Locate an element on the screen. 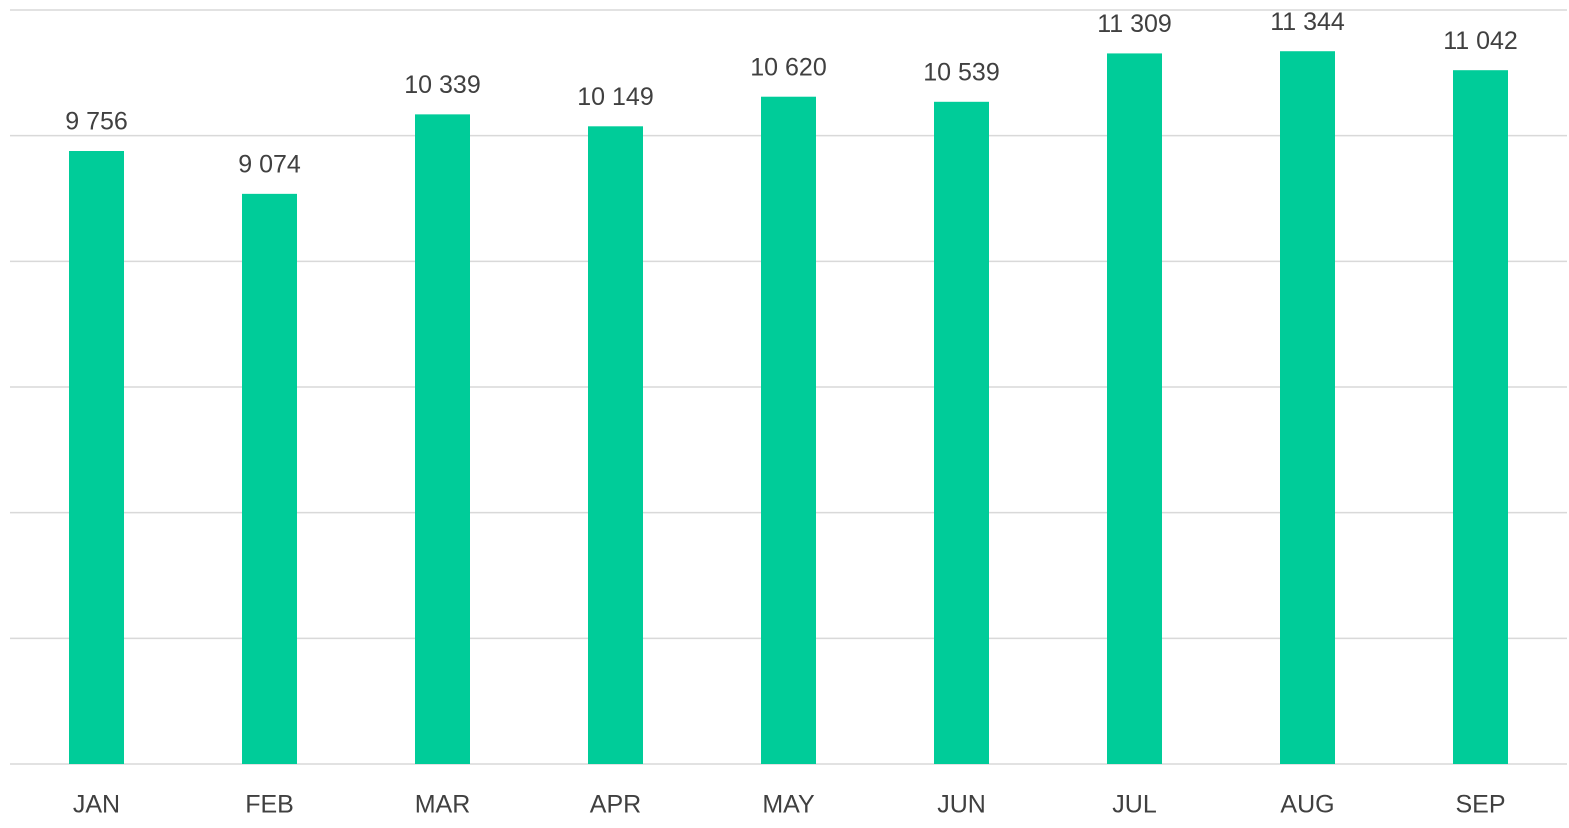 Image resolution: width=1569 pixels, height=828 pixels. x-tick-label: JAN is located at coordinates (96, 805).